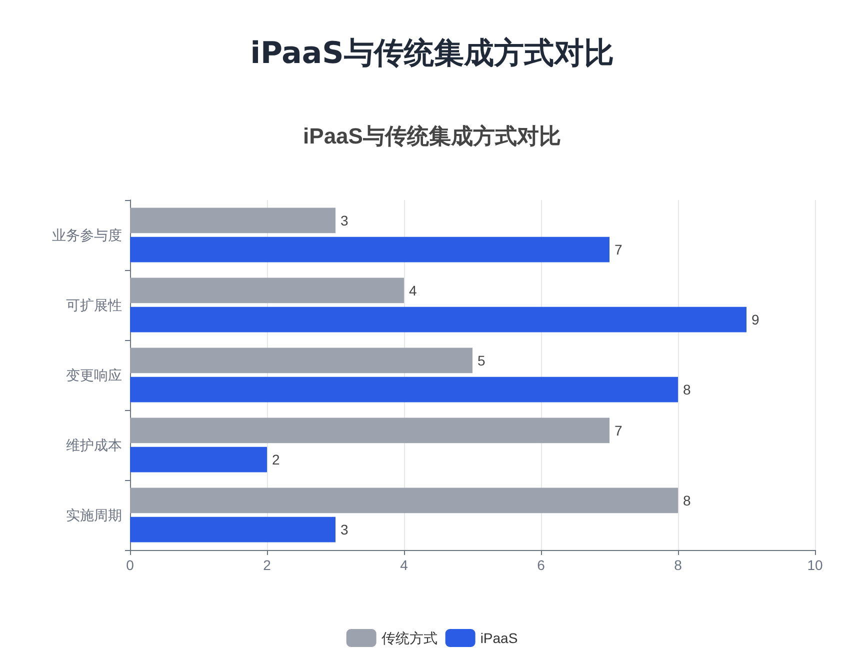 This screenshot has height=667, width=864. Describe the element at coordinates (756, 320) in the screenshot. I see `data-label: 9` at that location.